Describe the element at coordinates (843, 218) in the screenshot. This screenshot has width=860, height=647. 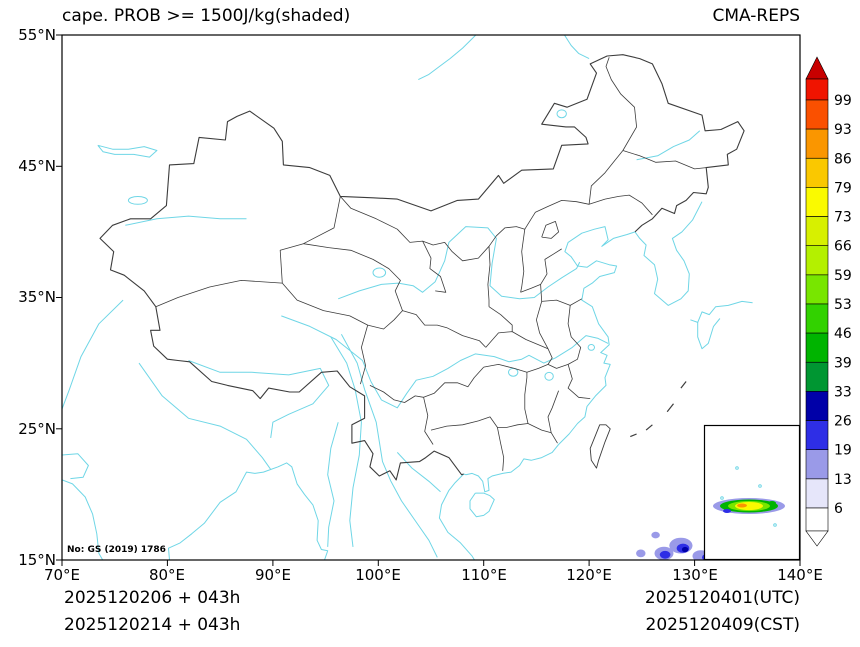
I see `colorbar-label: 73` at that location.